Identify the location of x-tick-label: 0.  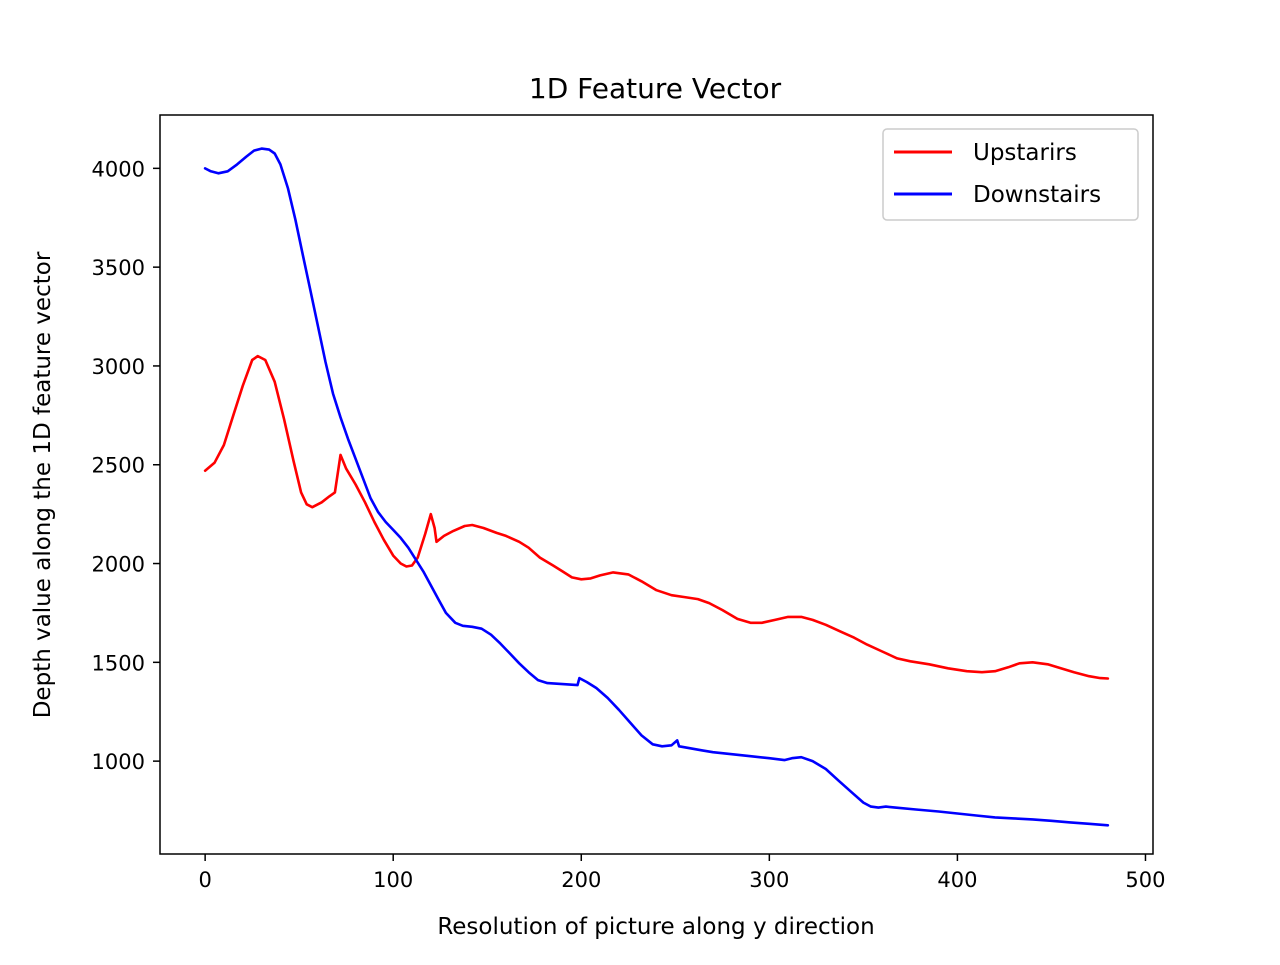
(204, 880).